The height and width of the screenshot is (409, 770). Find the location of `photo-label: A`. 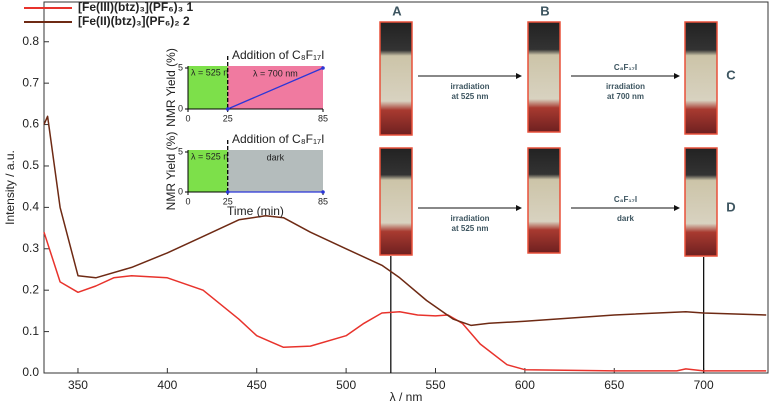

photo-label: A is located at coordinates (397, 10).